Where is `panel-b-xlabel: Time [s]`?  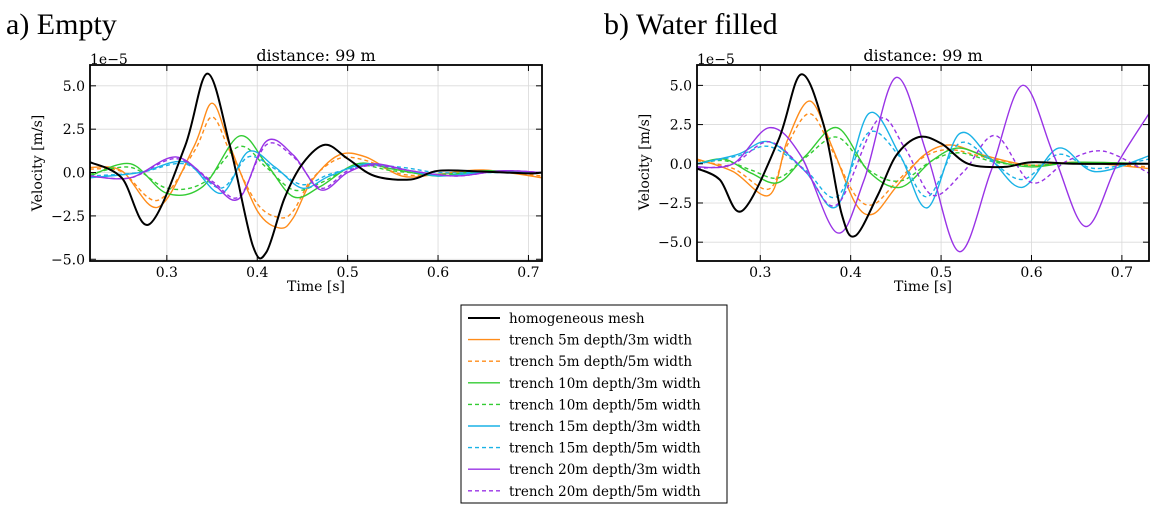
panel-b-xlabel: Time [s] is located at coordinates (923, 287).